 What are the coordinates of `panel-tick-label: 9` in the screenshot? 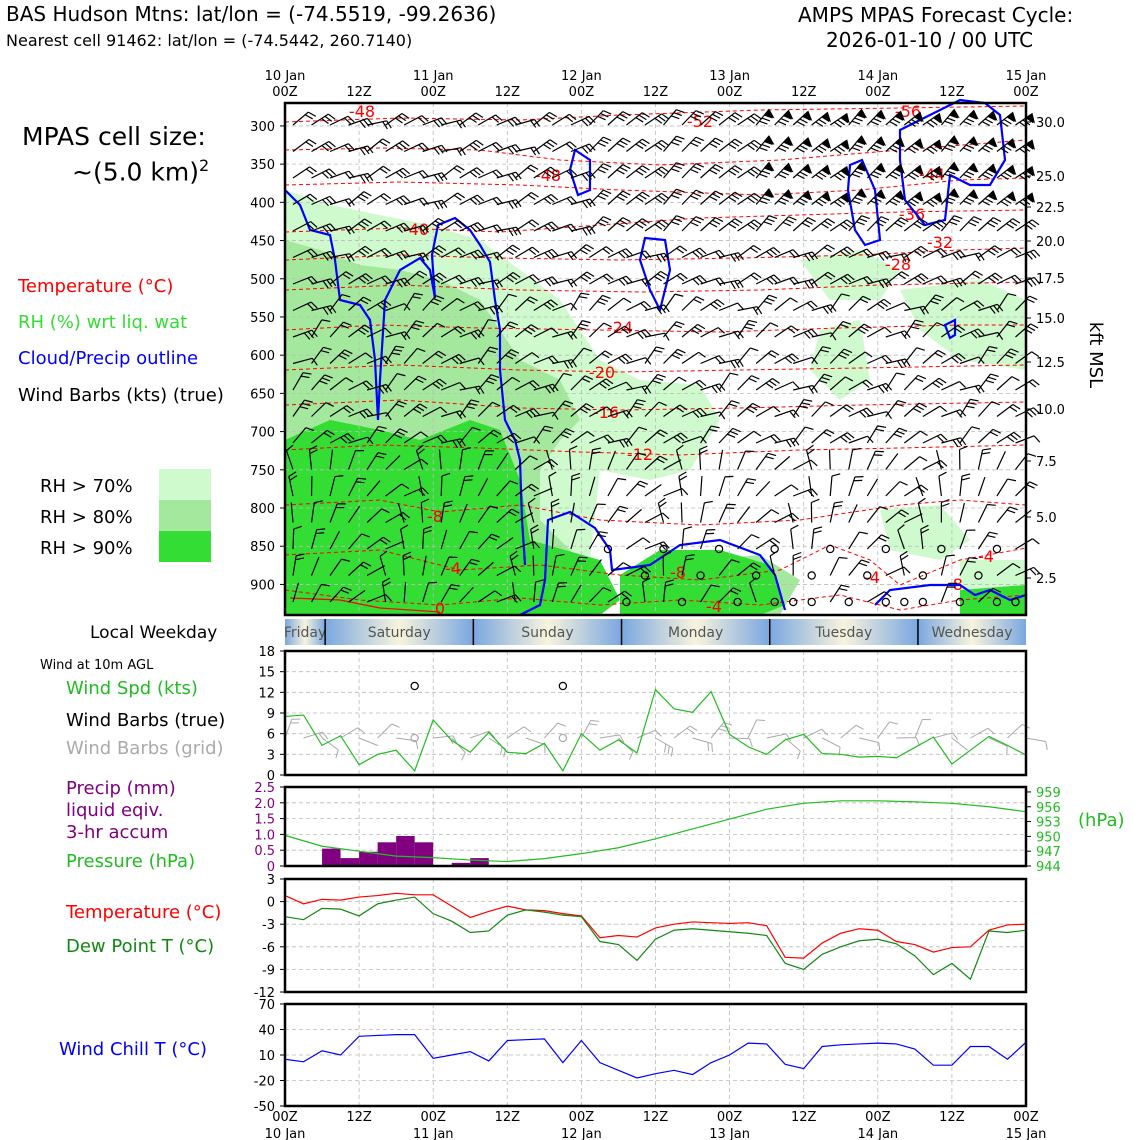 It's located at (271, 714).